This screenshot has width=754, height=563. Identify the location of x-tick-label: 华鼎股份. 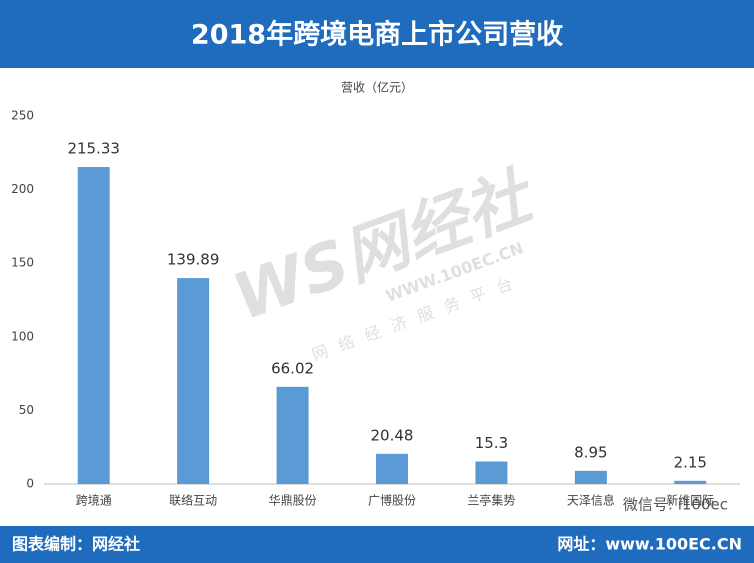
(293, 501).